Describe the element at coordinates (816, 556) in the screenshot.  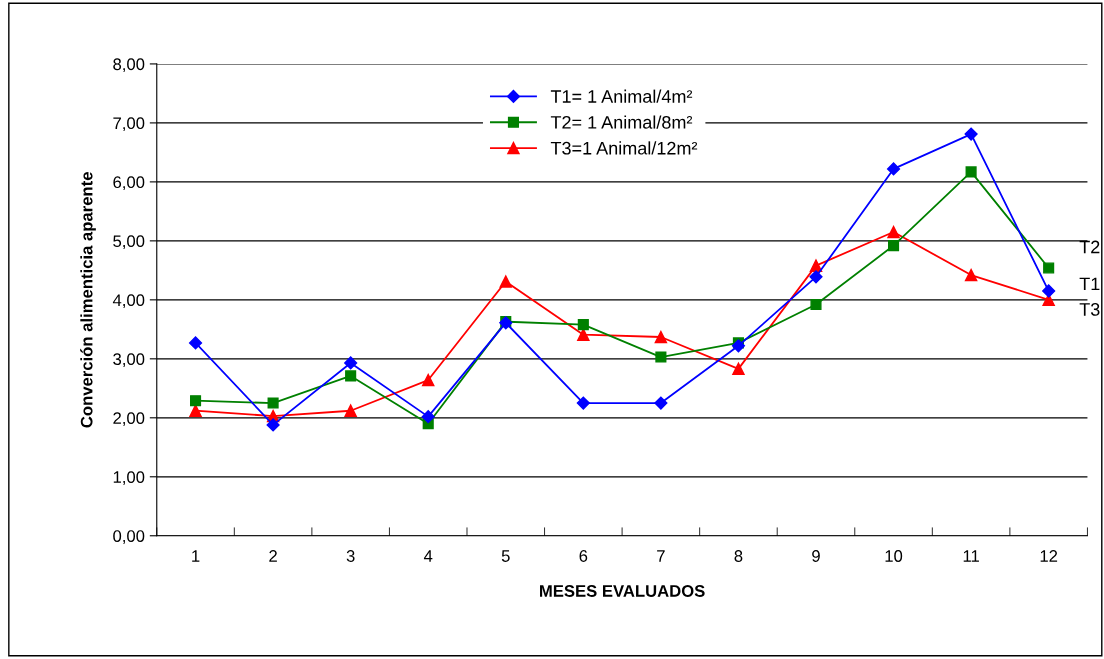
I see `x-tick-label: 9` at that location.